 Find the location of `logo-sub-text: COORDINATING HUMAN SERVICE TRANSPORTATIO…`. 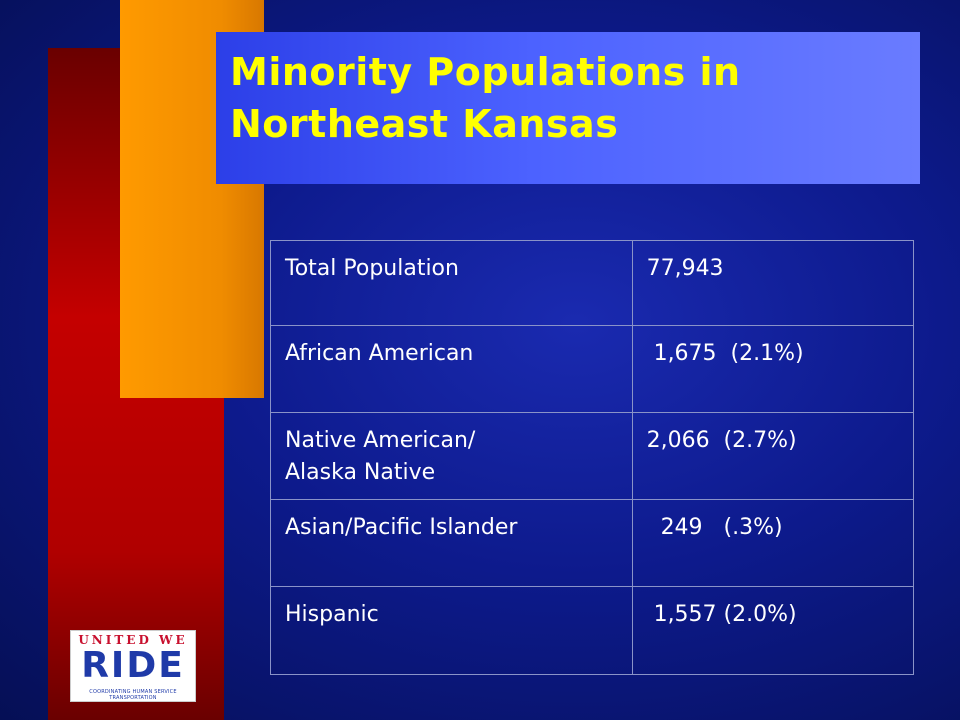

logo-sub-text: COORDINATING HUMAN SERVICE TRANSPORTATIO… is located at coordinates (133, 695).